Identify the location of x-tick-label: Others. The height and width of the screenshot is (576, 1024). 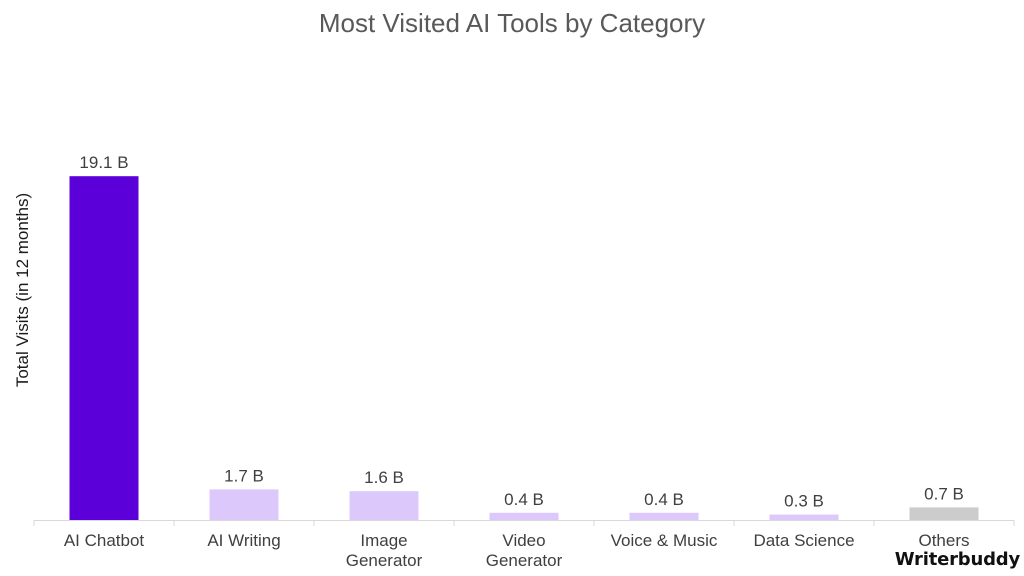
(943, 540).